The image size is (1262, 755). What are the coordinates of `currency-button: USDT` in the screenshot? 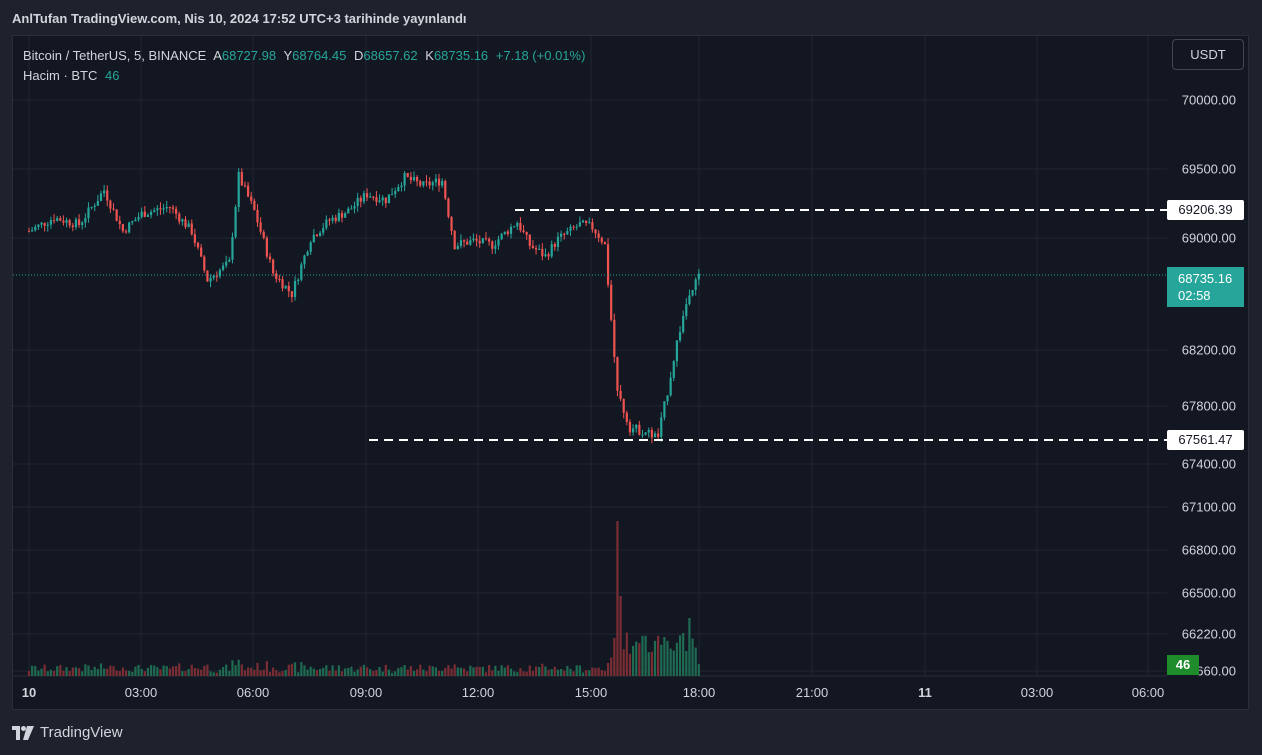 It's located at (1208, 54).